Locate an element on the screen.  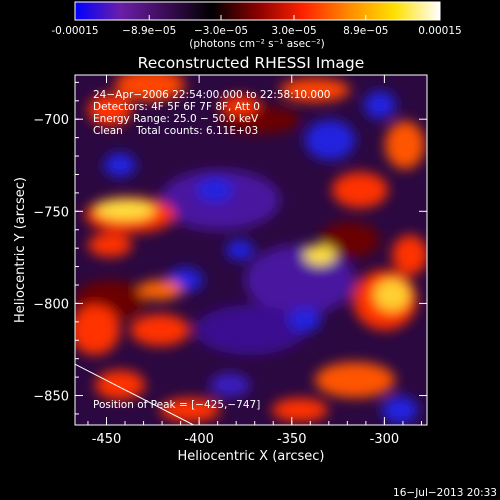
x-tick-label: -400 is located at coordinates (199, 439).